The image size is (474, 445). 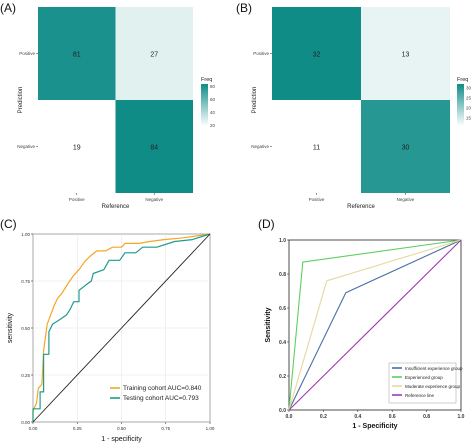 I want to click on x-tick-label: 0.75, so click(x=165, y=428).